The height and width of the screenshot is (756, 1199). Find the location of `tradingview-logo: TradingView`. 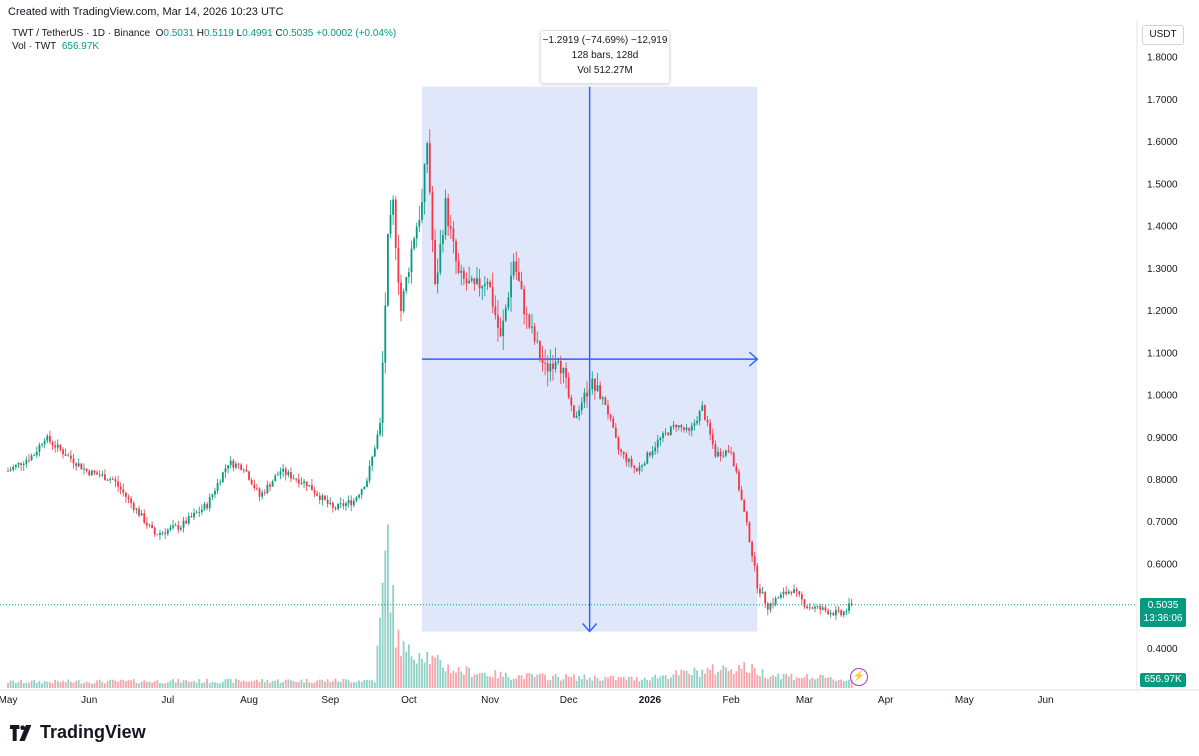

tradingview-logo: TradingView is located at coordinates (78, 732).